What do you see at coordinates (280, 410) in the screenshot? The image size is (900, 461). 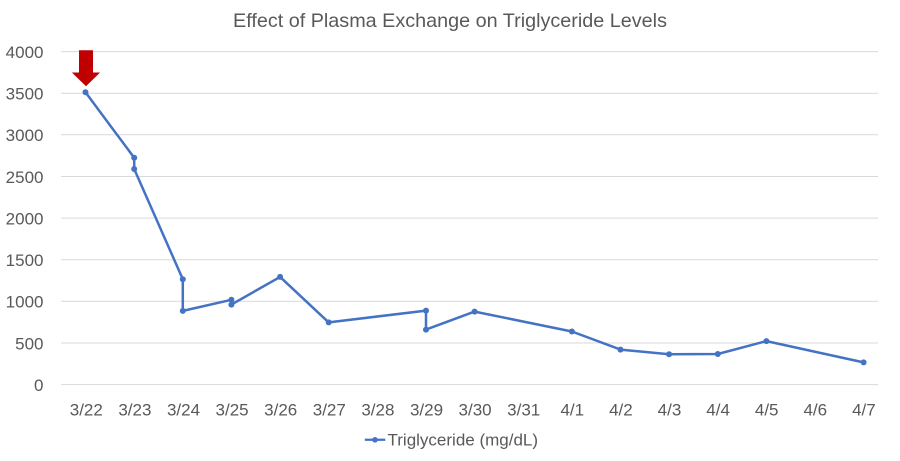 I see `svg-text: 3/26` at bounding box center [280, 410].